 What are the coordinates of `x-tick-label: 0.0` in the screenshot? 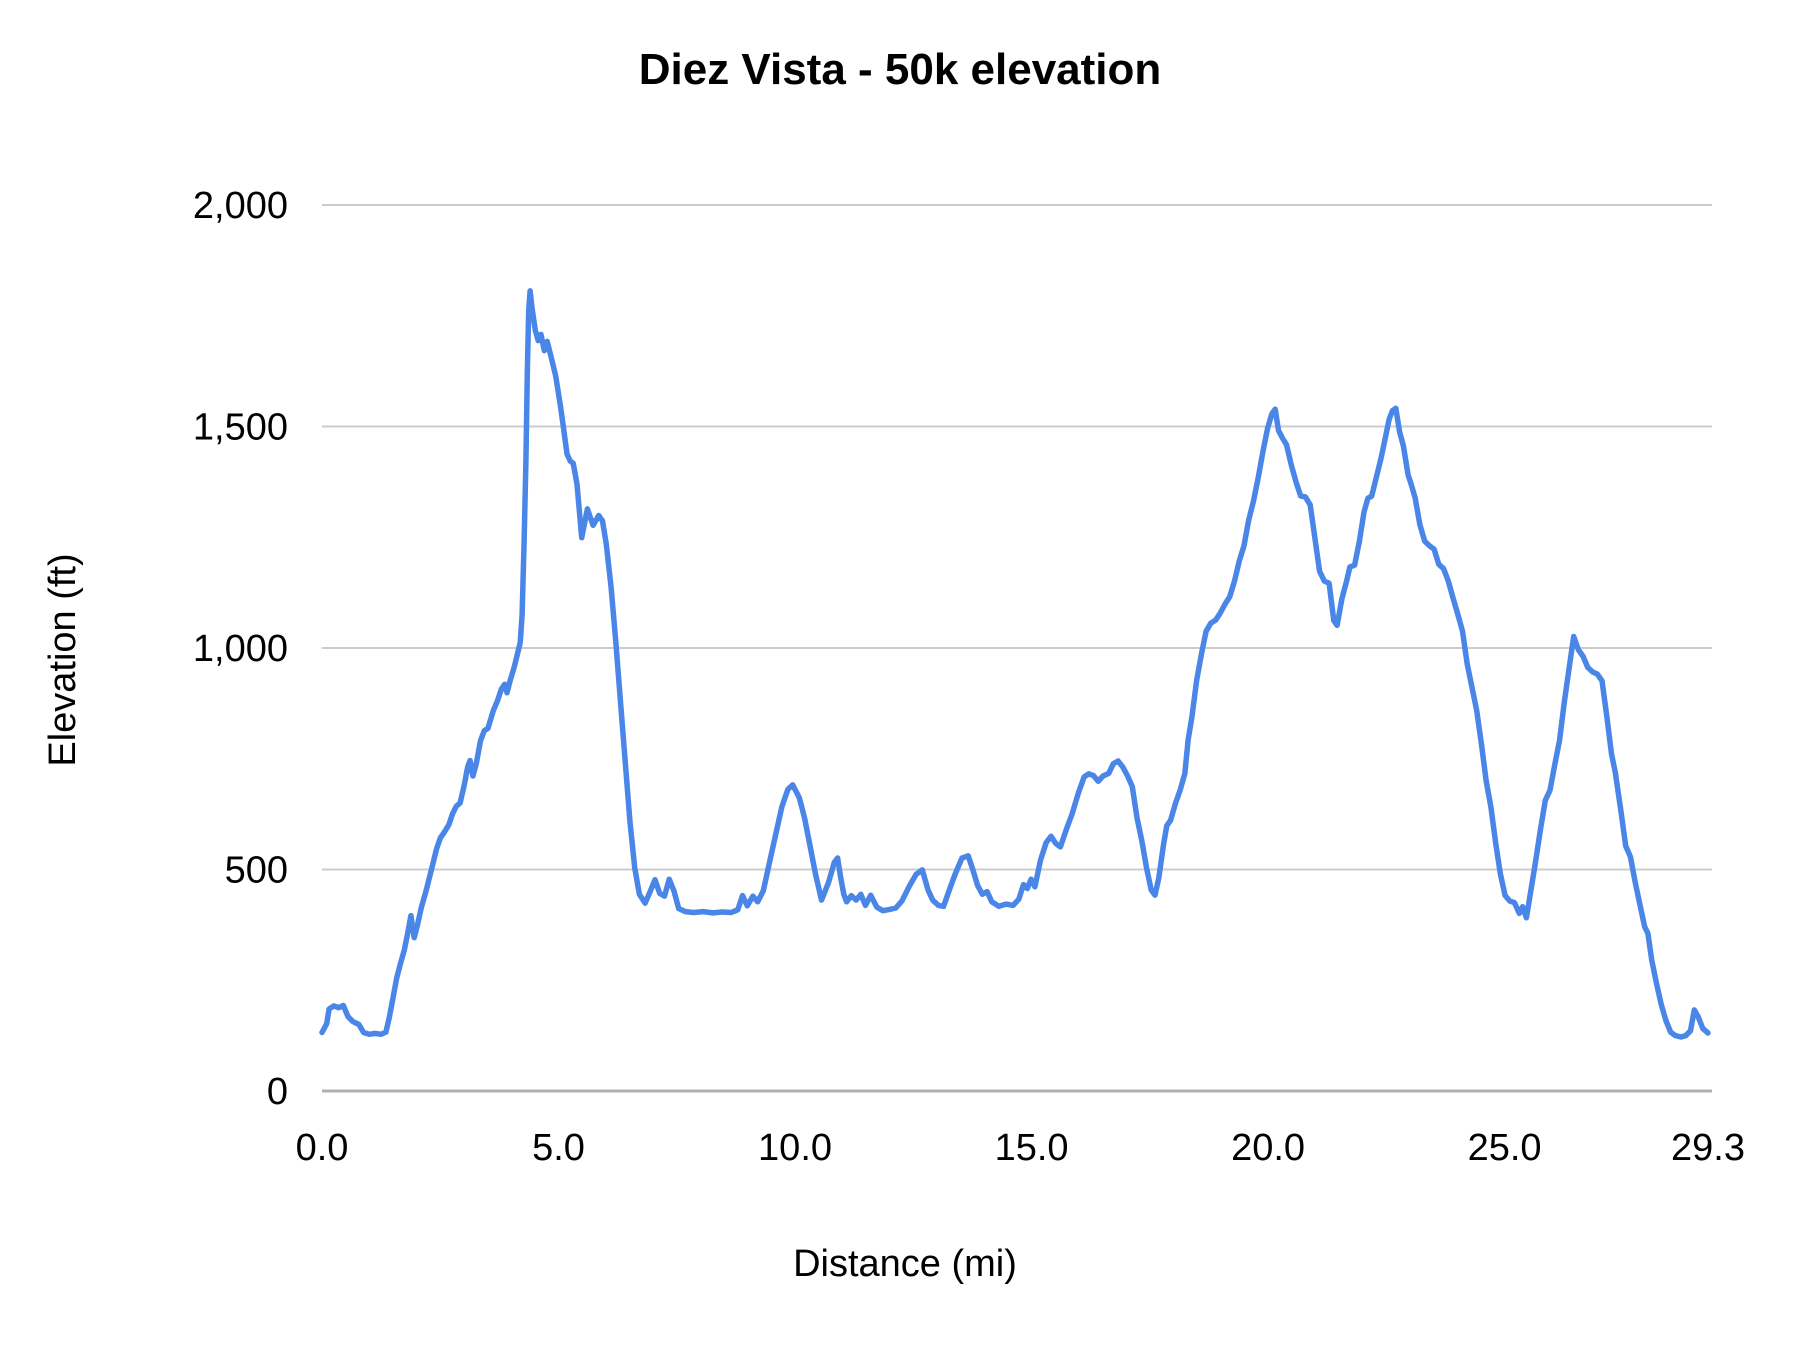 It's located at (322, 1148).